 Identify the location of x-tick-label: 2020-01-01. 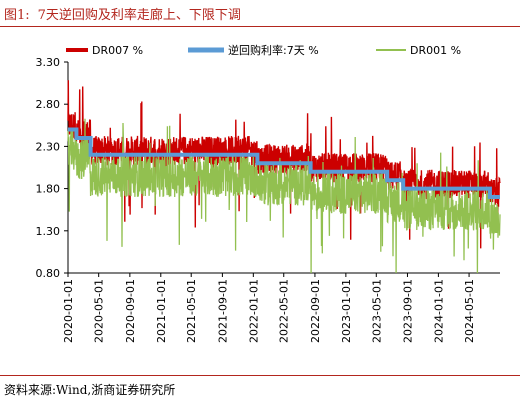
(68, 311).